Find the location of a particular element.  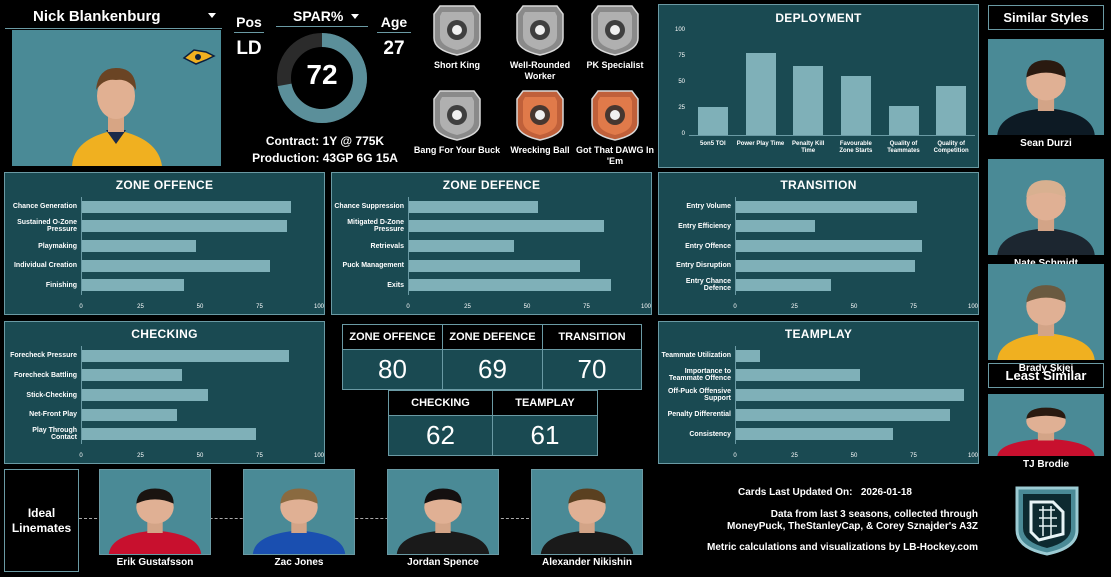

score-zone-defence: ZONE DEFENCE 69 is located at coordinates (493, 357).